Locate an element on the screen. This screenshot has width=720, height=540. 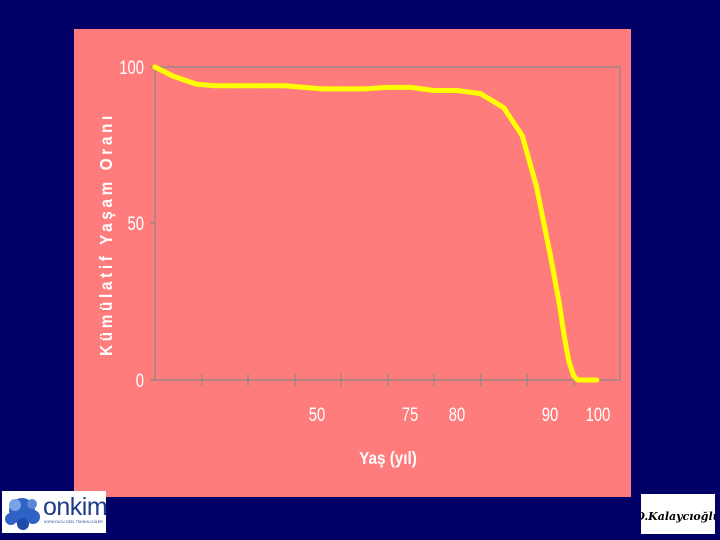
signature-graphic: O.Kalaycıoğlu is located at coordinates (677, 516).